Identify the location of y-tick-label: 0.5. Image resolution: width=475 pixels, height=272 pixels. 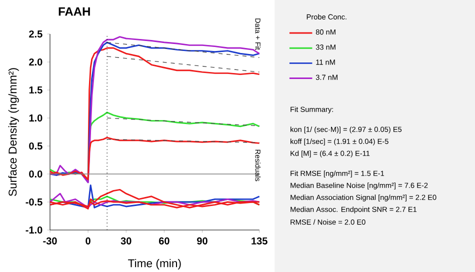
(35, 146).